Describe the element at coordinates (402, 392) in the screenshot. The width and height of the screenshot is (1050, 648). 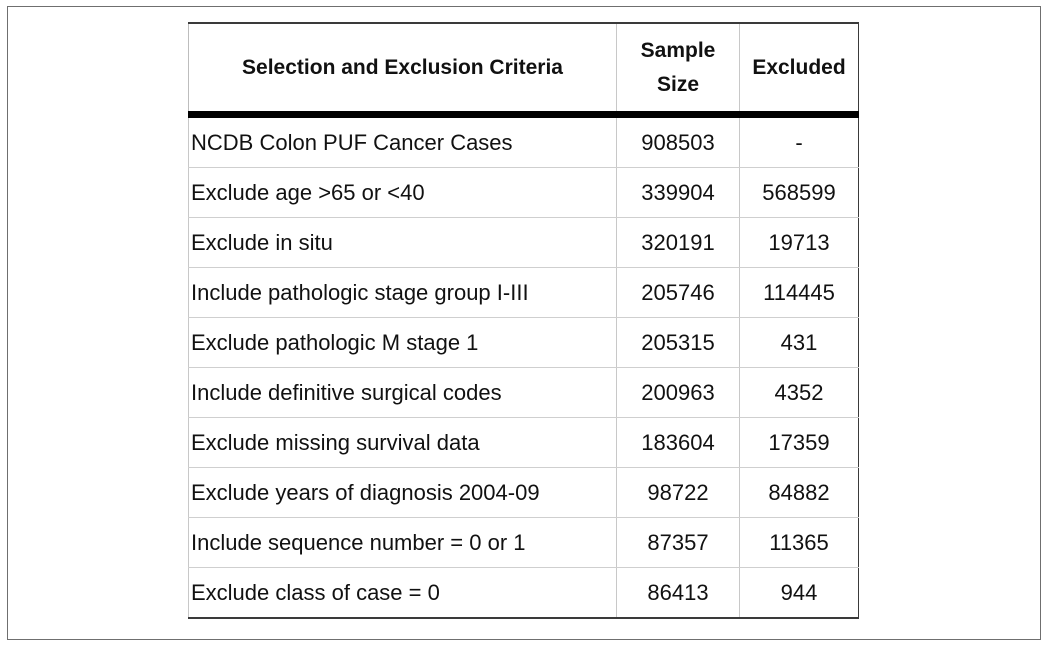
I see `criteria-cell: Include definitive surgical codes` at that location.